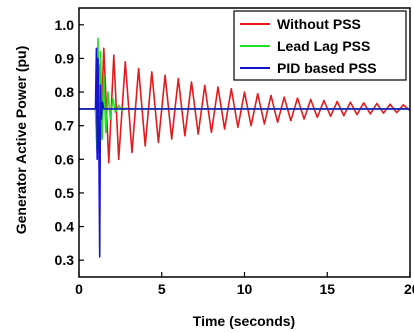  Describe the element at coordinates (65, 227) in the screenshot. I see `y-tick-label: 0.4` at that location.